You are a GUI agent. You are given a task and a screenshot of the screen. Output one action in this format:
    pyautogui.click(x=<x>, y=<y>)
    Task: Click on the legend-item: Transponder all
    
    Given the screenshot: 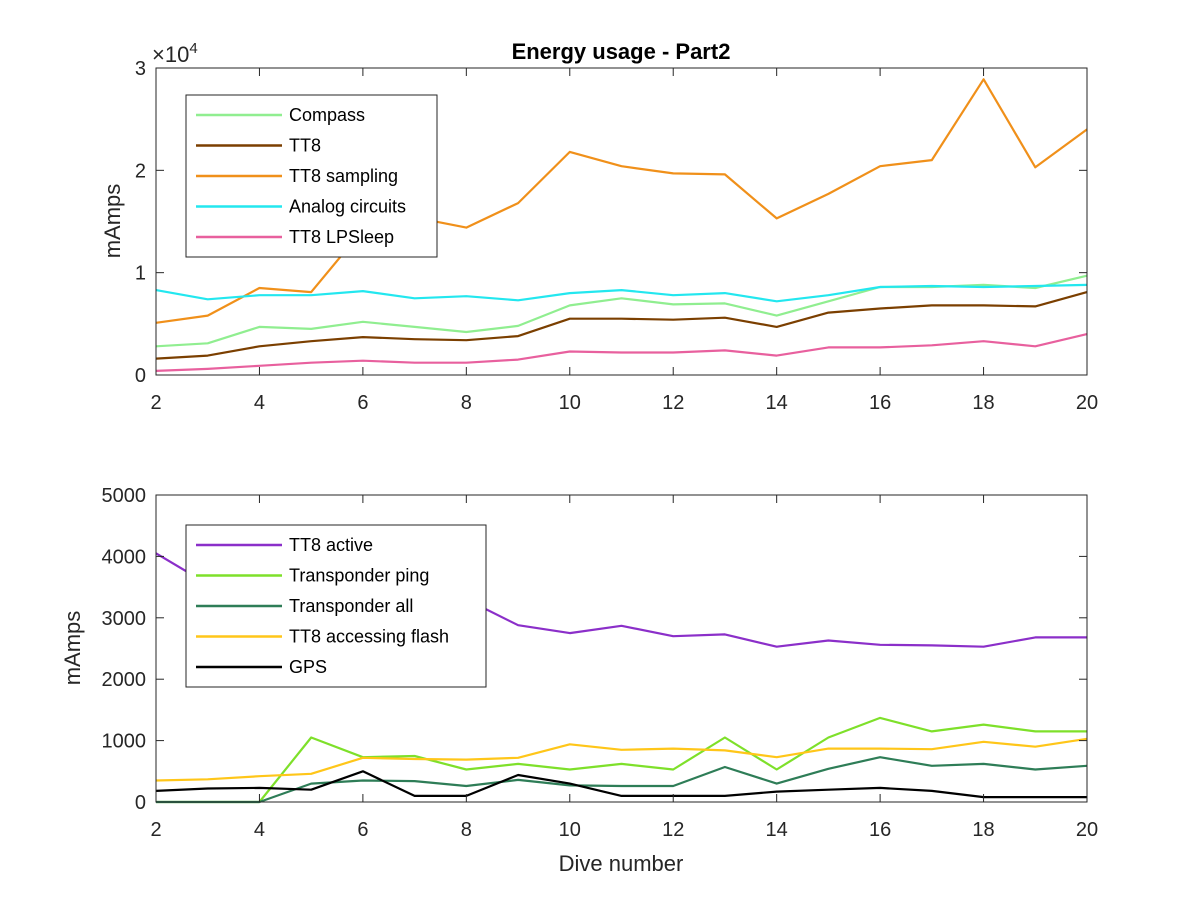 What is the action you would take?
    pyautogui.click(x=304, y=606)
    